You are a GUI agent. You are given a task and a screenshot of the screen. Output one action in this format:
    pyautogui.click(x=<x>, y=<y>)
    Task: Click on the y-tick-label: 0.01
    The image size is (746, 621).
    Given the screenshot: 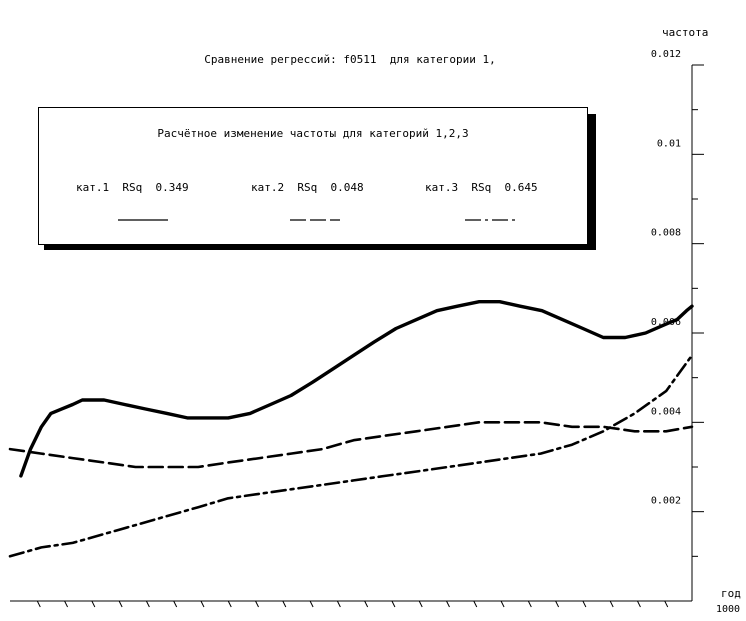 What is the action you would take?
    pyautogui.click(x=669, y=143)
    